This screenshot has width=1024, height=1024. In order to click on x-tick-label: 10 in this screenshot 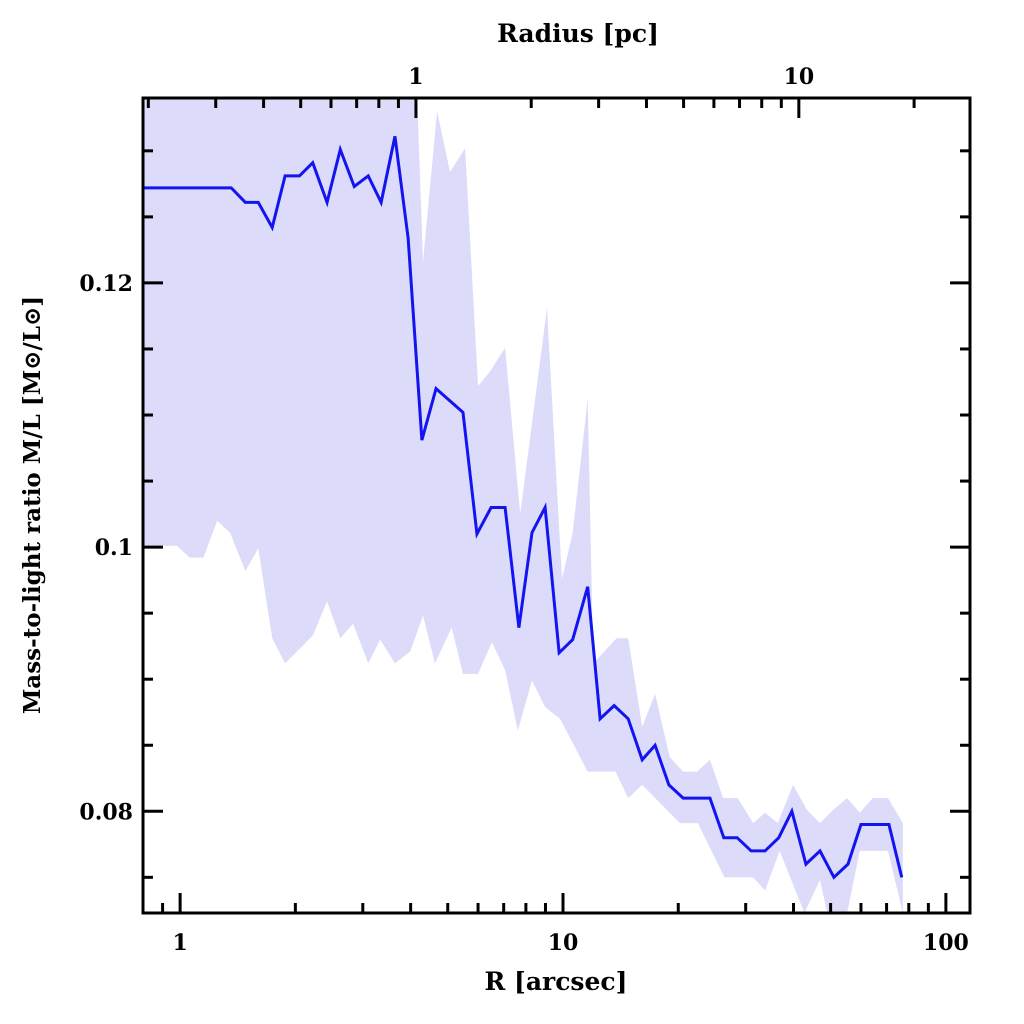, I will do `click(563, 943)`.